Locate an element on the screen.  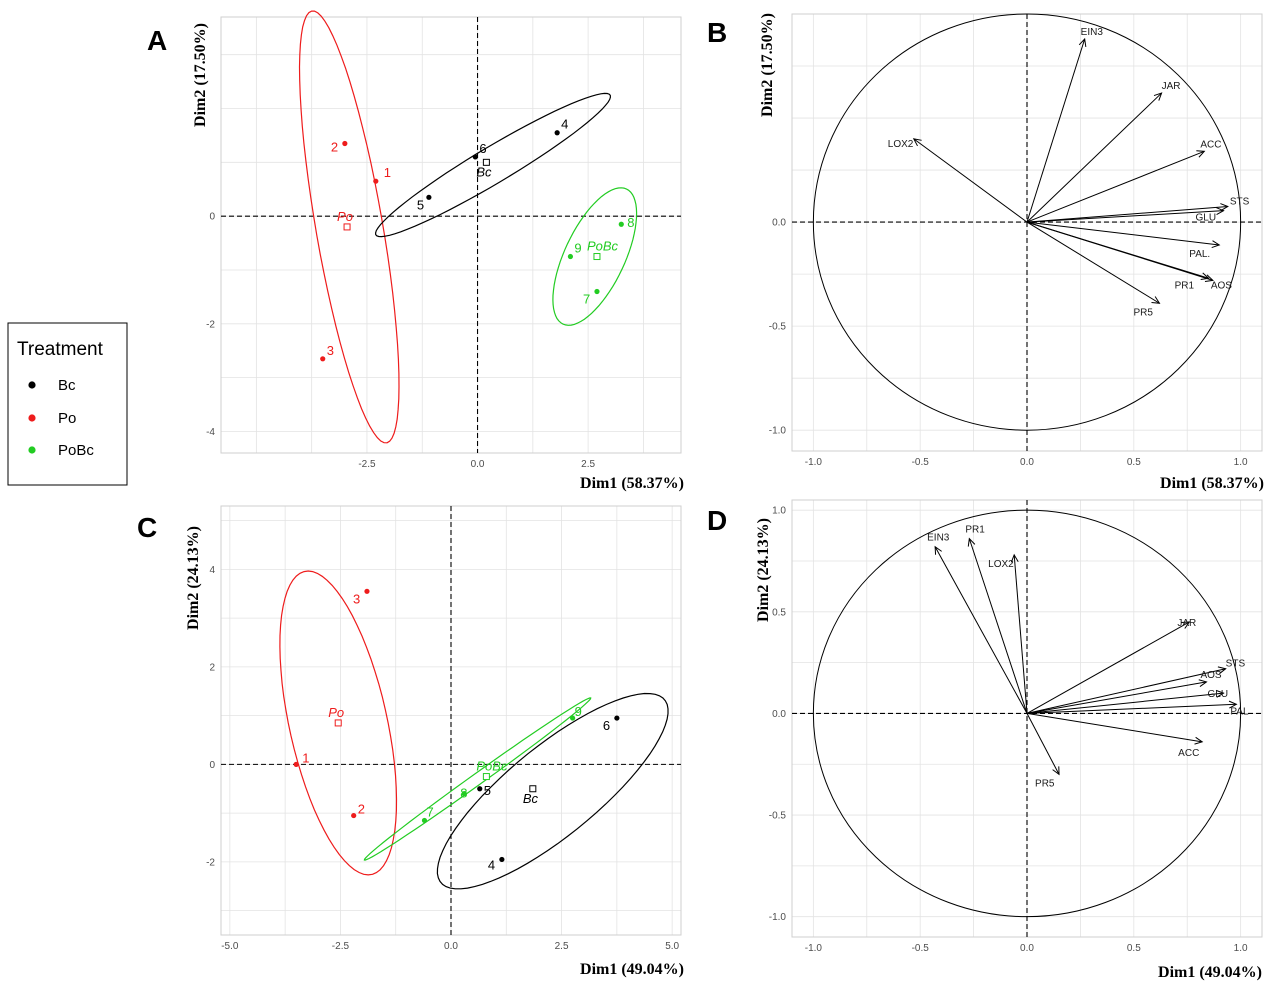
panel-d-ytick: 0.0 is located at coordinates (779, 714).